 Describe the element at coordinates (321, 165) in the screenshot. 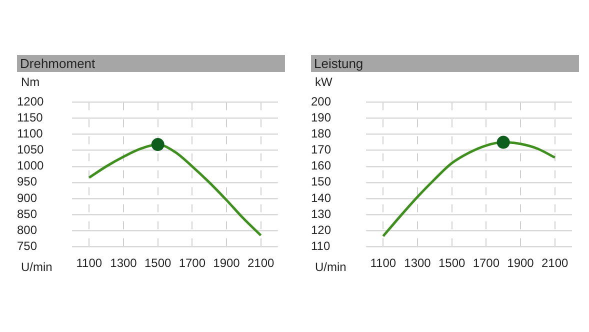

I see `y-tick-label: 160` at that location.